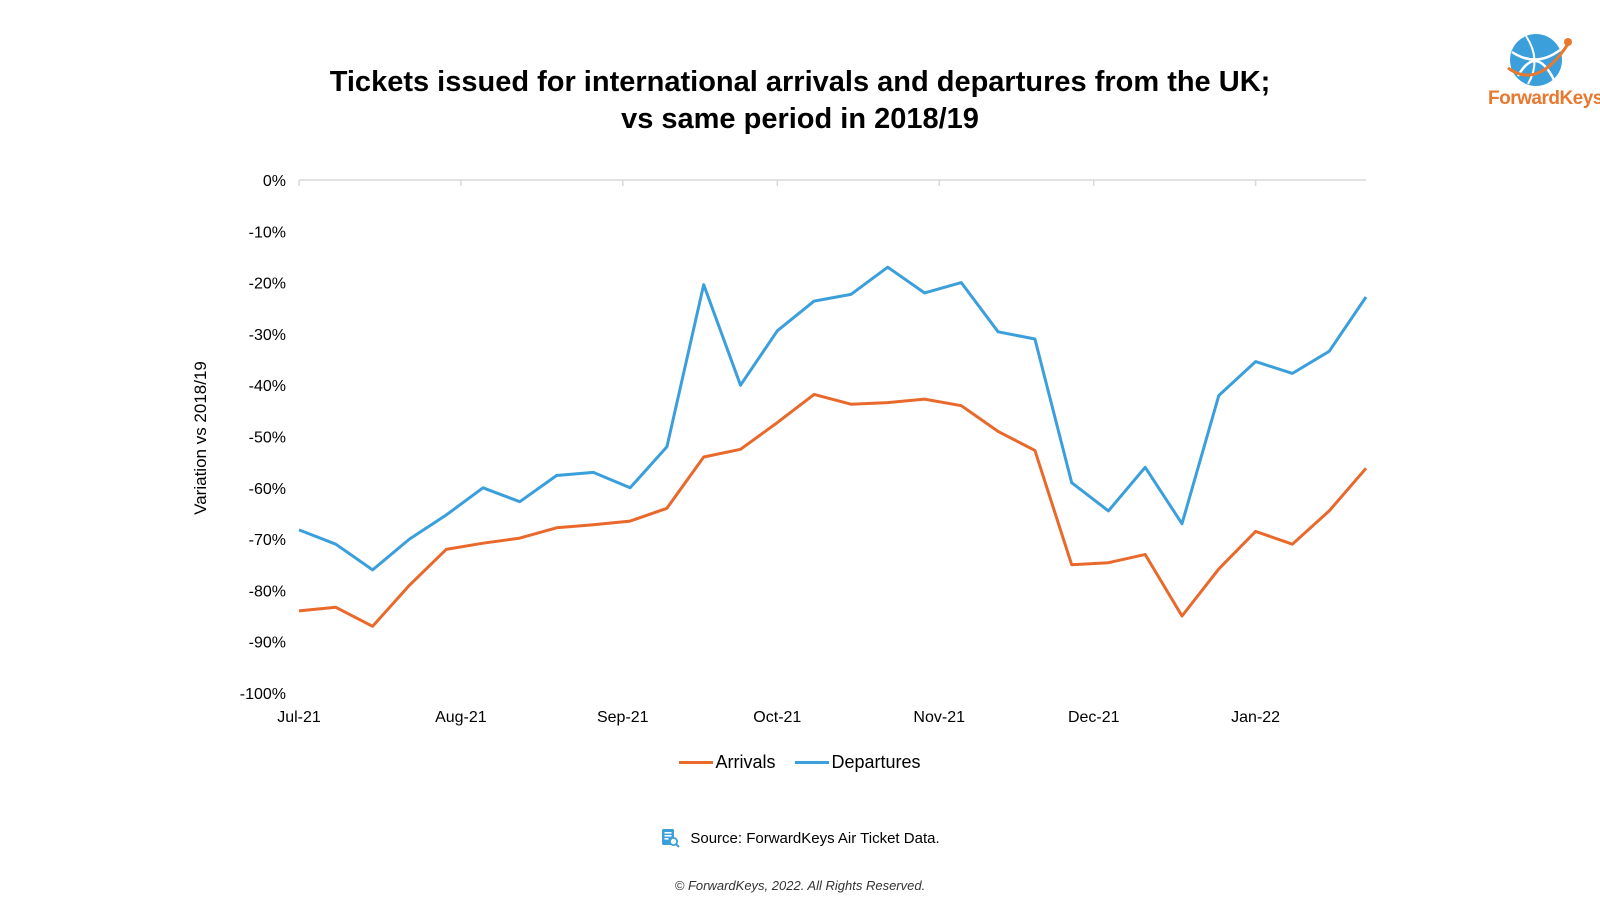  What do you see at coordinates (267, 591) in the screenshot?
I see `y-tick-label: -80%` at bounding box center [267, 591].